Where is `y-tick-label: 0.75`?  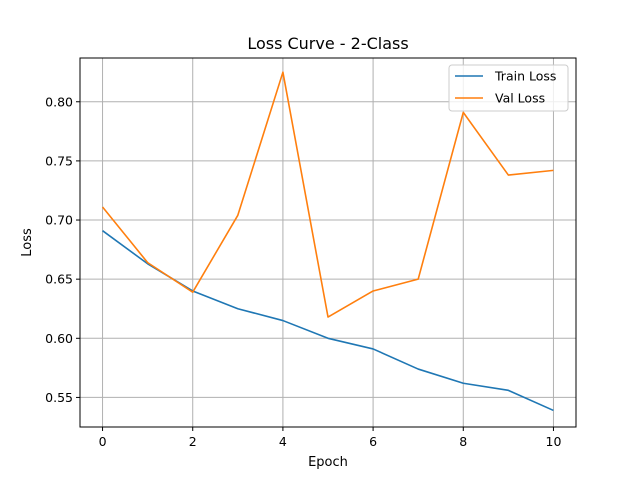
y-tick-label: 0.75 is located at coordinates (59, 160).